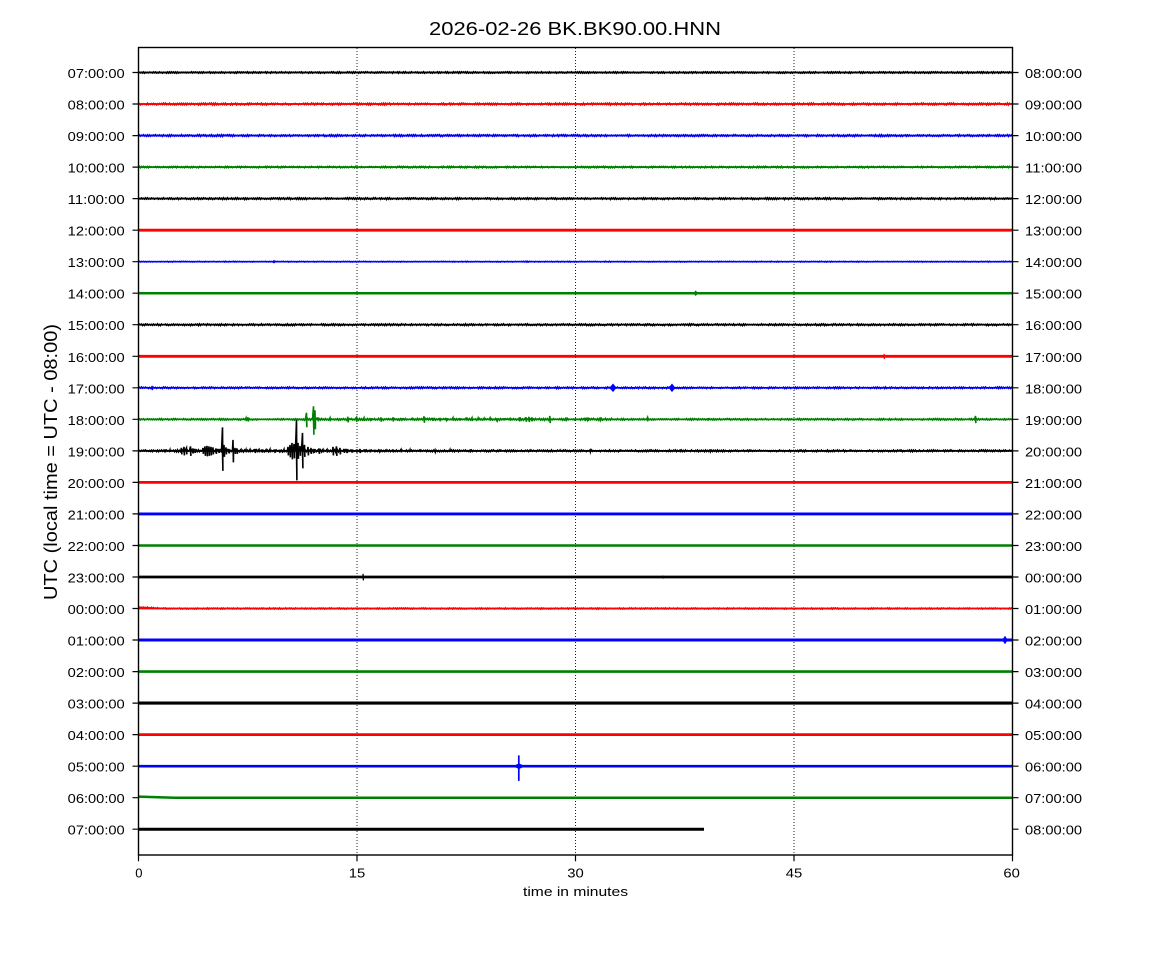  I want to click on svg-text: UTC (local time = UTC - 08:00), so click(51, 462).